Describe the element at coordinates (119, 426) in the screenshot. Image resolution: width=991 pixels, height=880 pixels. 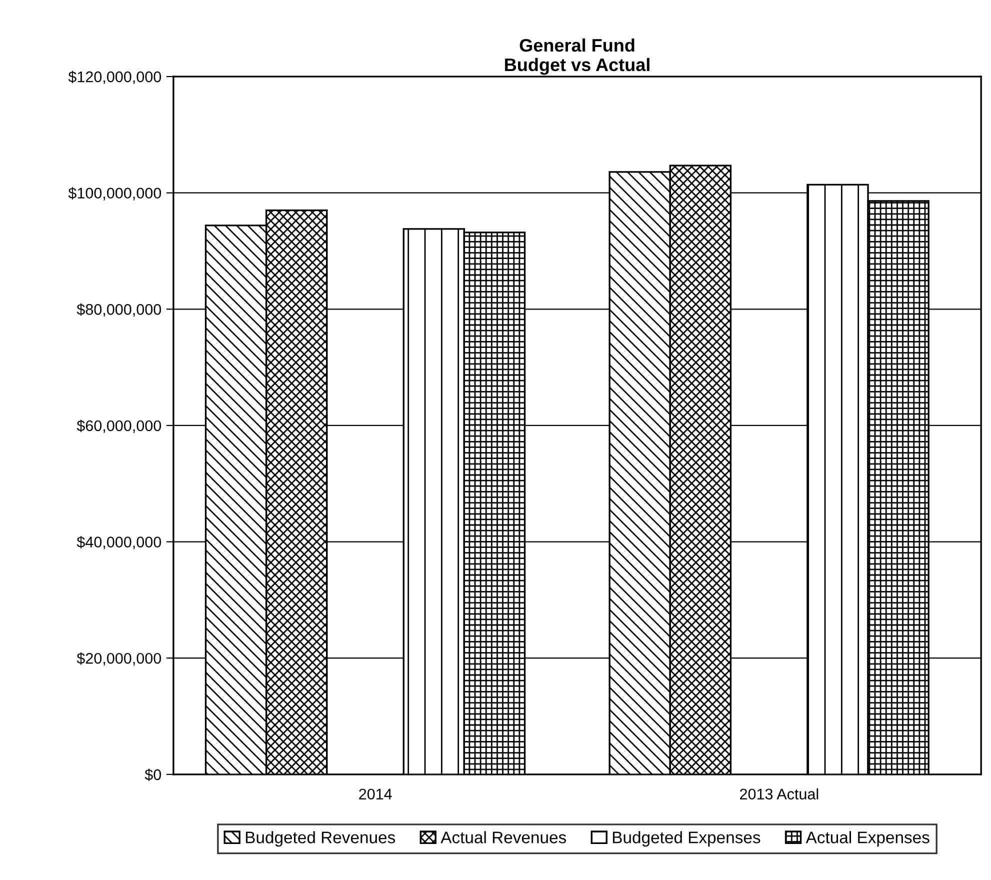
I see `y-tick-label: $60,000,000` at that location.